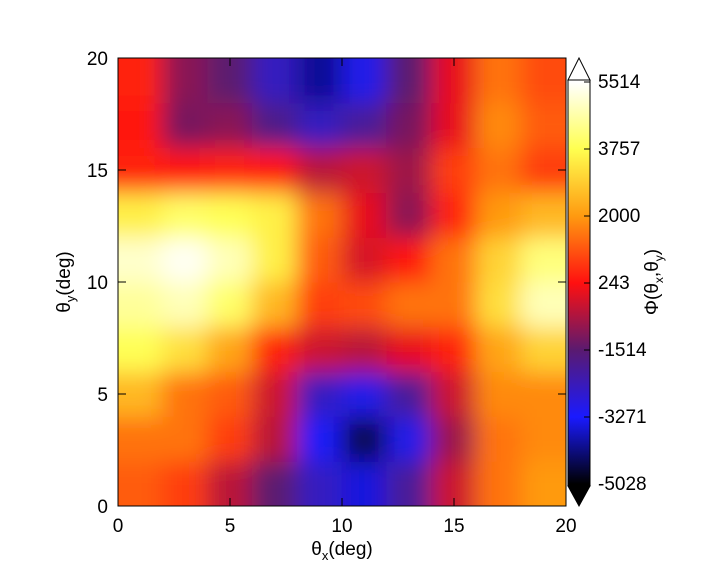 This screenshot has width=717, height=578. I want to click on x-tick-label: 0, so click(118, 526).